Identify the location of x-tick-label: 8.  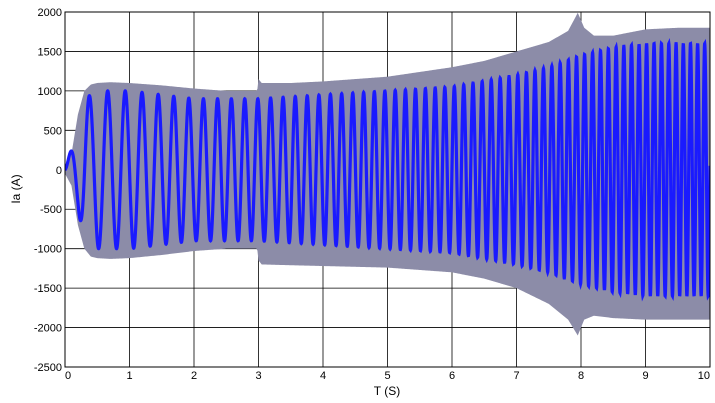
(581, 376).